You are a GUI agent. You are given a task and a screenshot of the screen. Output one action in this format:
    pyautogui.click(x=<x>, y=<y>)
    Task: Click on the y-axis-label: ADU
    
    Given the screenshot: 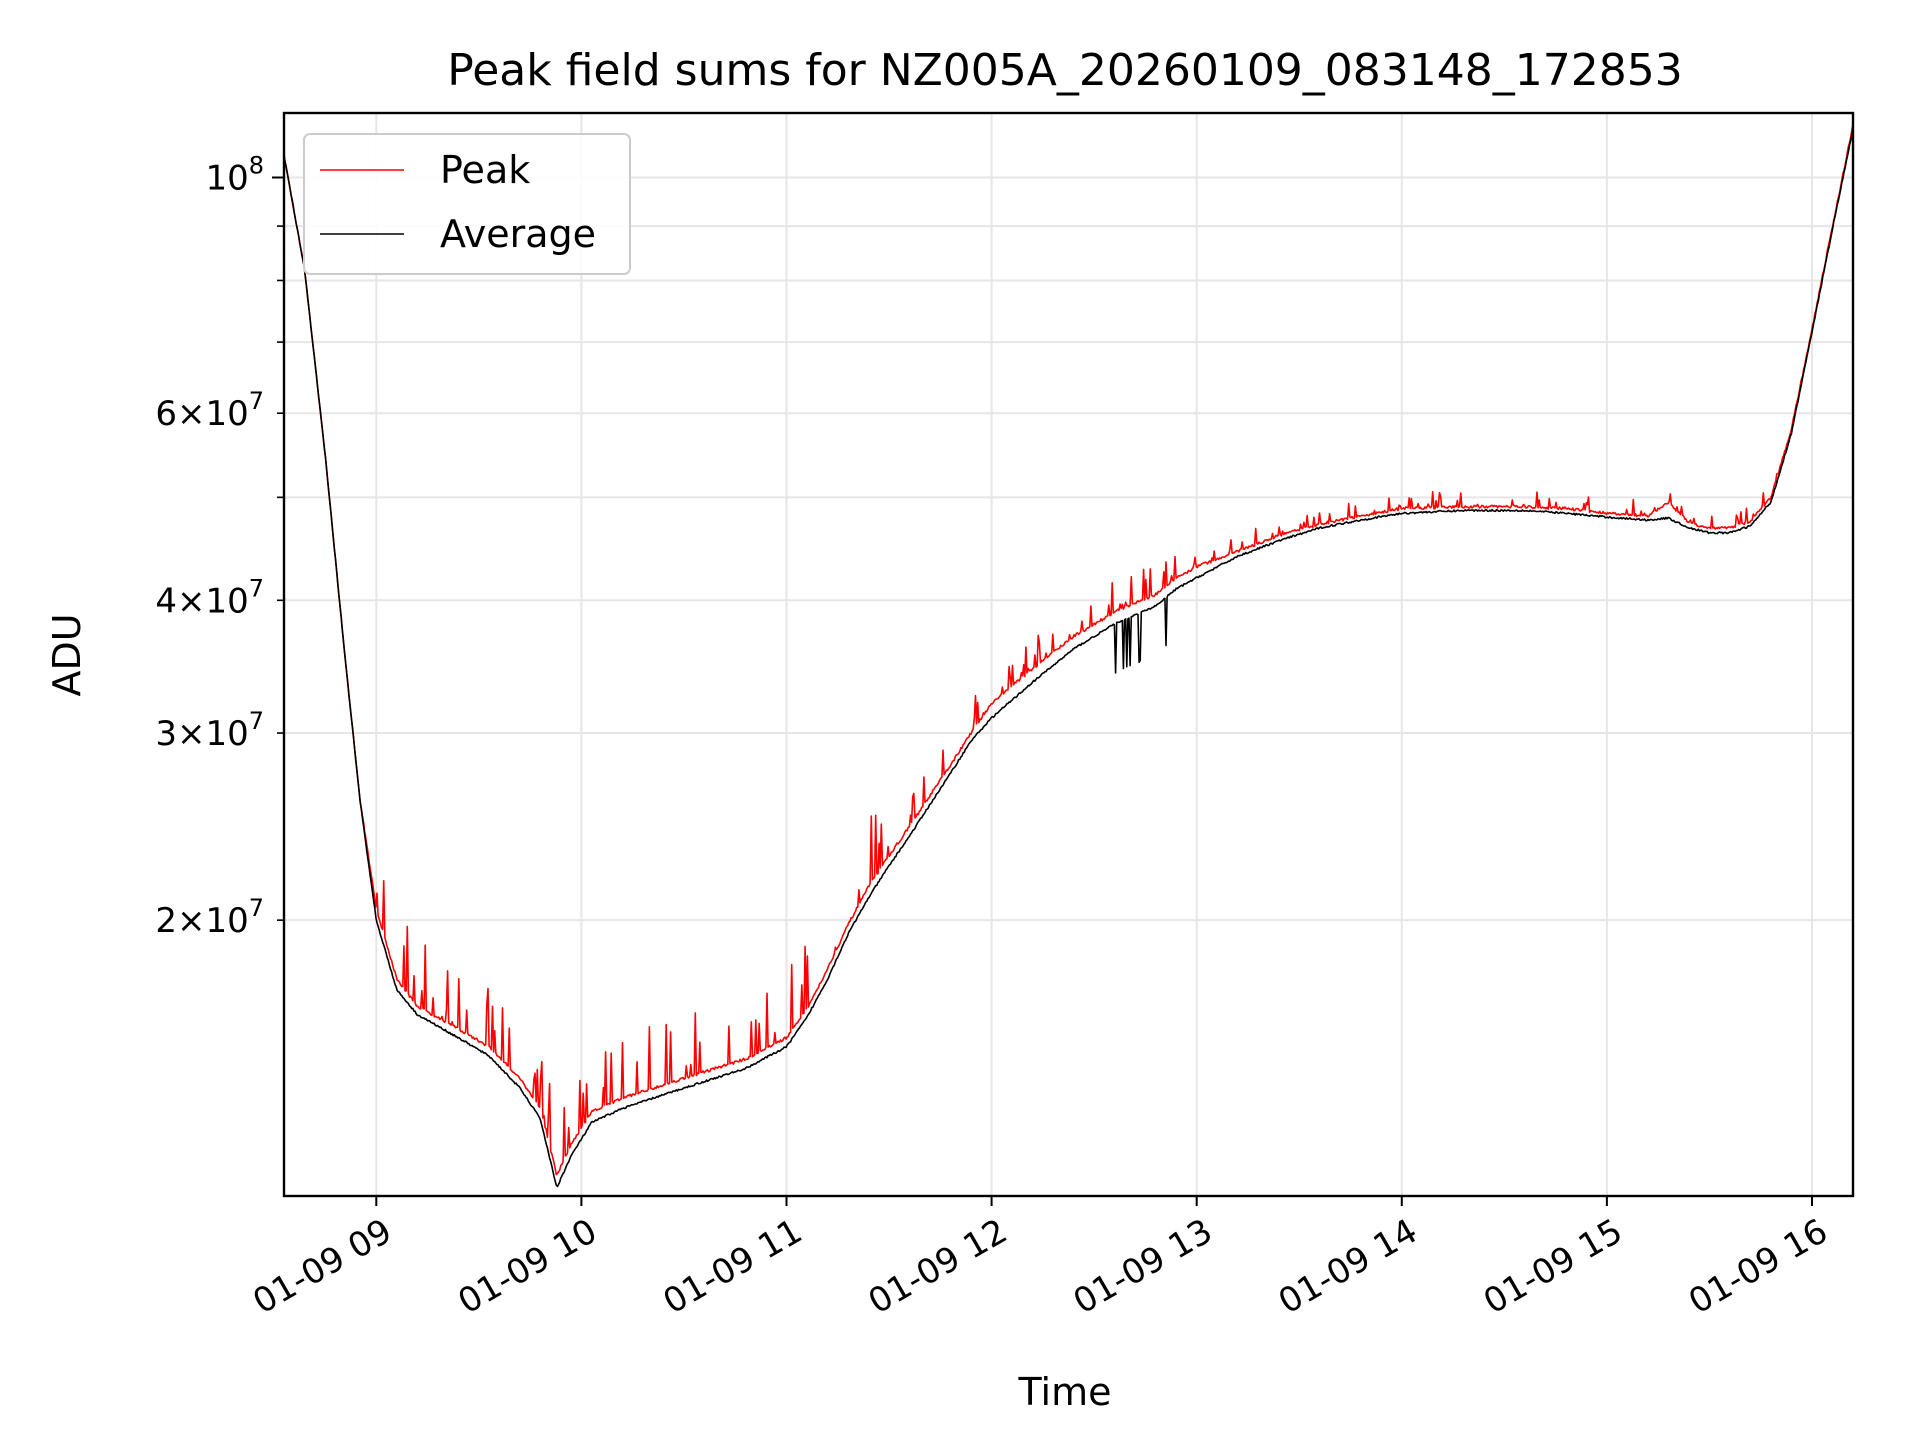 What is the action you would take?
    pyautogui.click(x=67, y=654)
    